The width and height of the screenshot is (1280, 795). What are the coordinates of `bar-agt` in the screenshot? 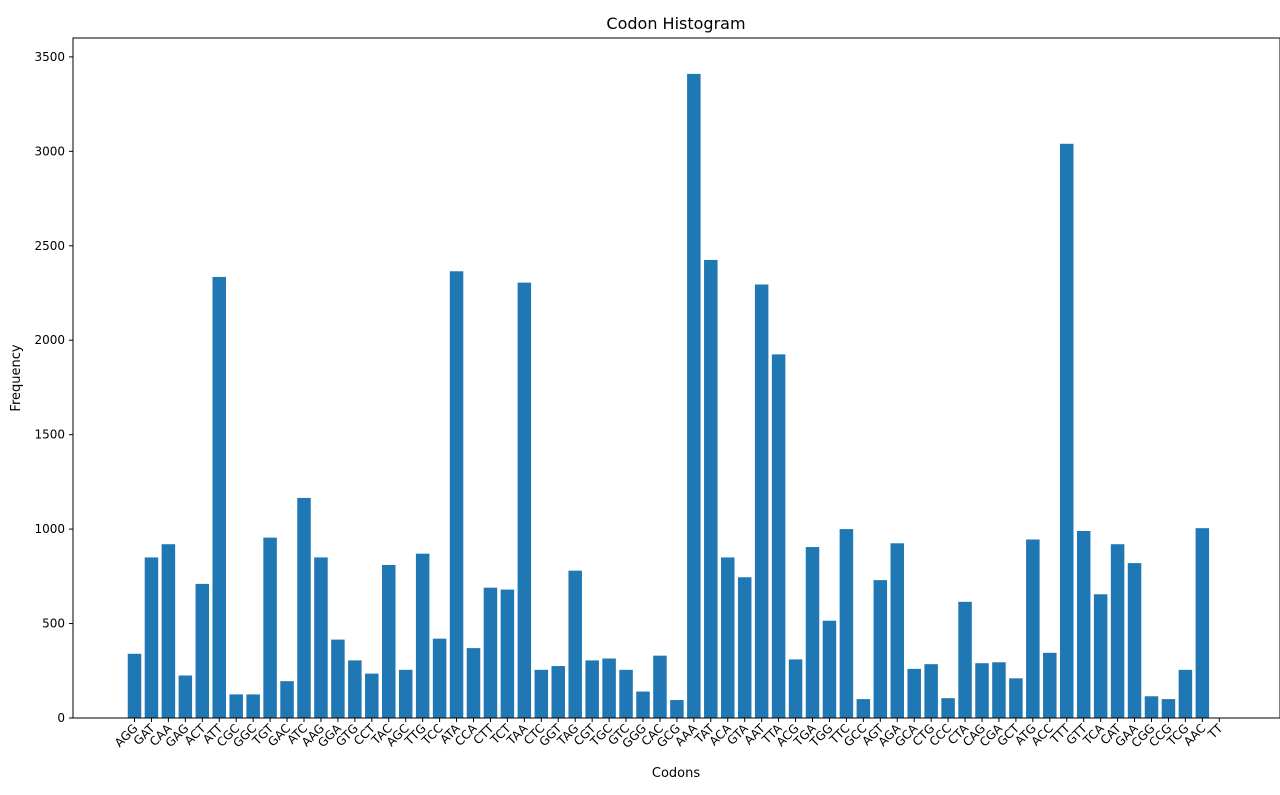 It's located at (880, 649).